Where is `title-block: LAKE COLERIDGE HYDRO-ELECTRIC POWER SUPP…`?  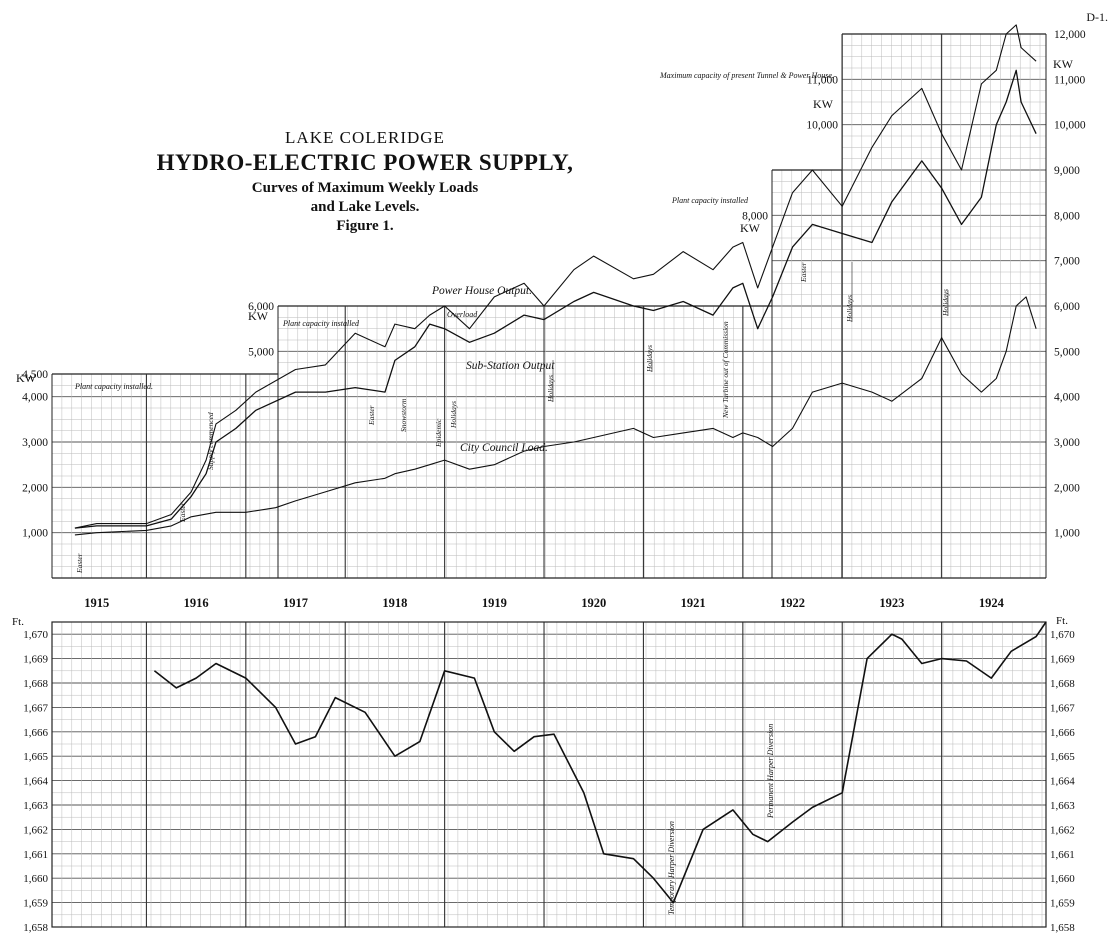
title-block: LAKE COLERIDGE HYDRO-ELECTRIC POWER SUPP… is located at coordinates (365, 181).